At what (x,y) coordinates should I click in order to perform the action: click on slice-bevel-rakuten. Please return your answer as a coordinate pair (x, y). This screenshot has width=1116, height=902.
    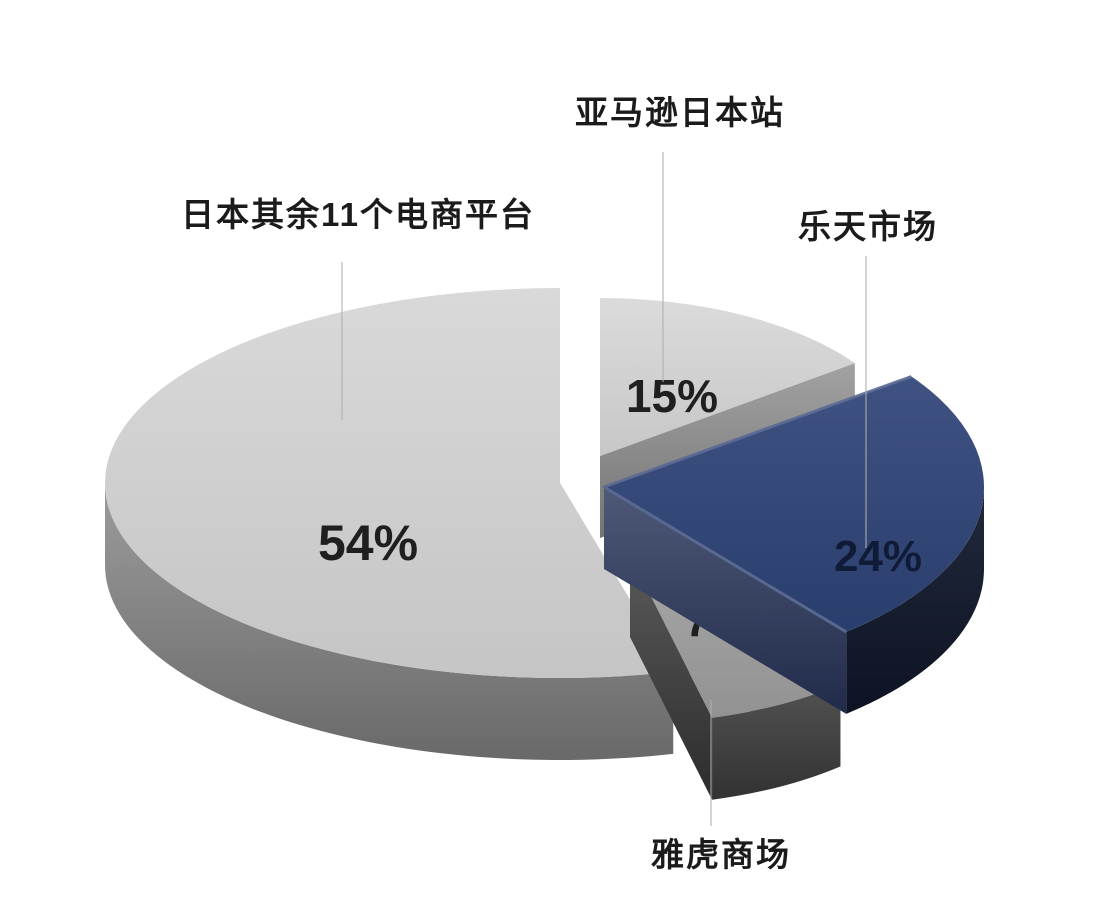
    Looking at the image, I should click on (757, 504).